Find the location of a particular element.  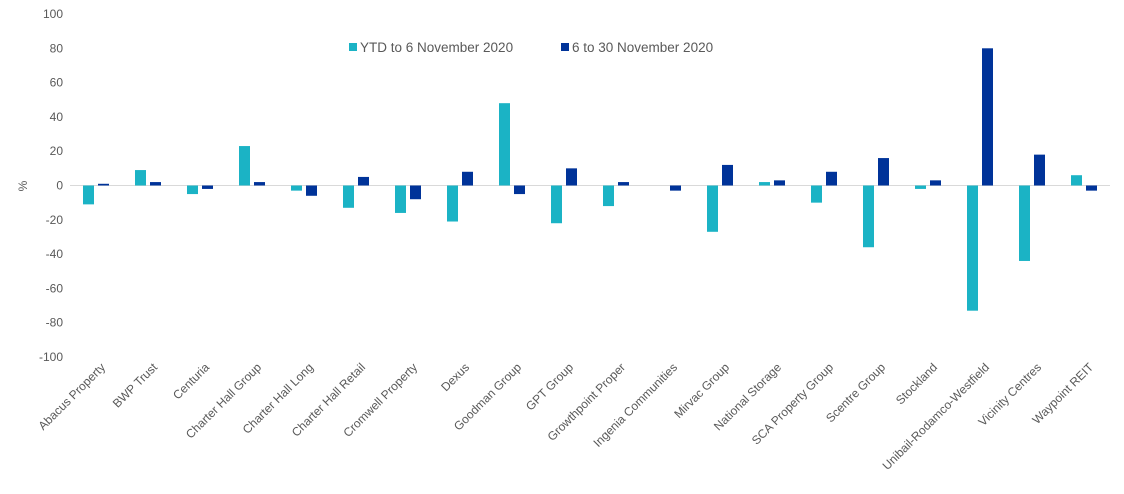

y-tick-label: 60 is located at coordinates (57, 83).